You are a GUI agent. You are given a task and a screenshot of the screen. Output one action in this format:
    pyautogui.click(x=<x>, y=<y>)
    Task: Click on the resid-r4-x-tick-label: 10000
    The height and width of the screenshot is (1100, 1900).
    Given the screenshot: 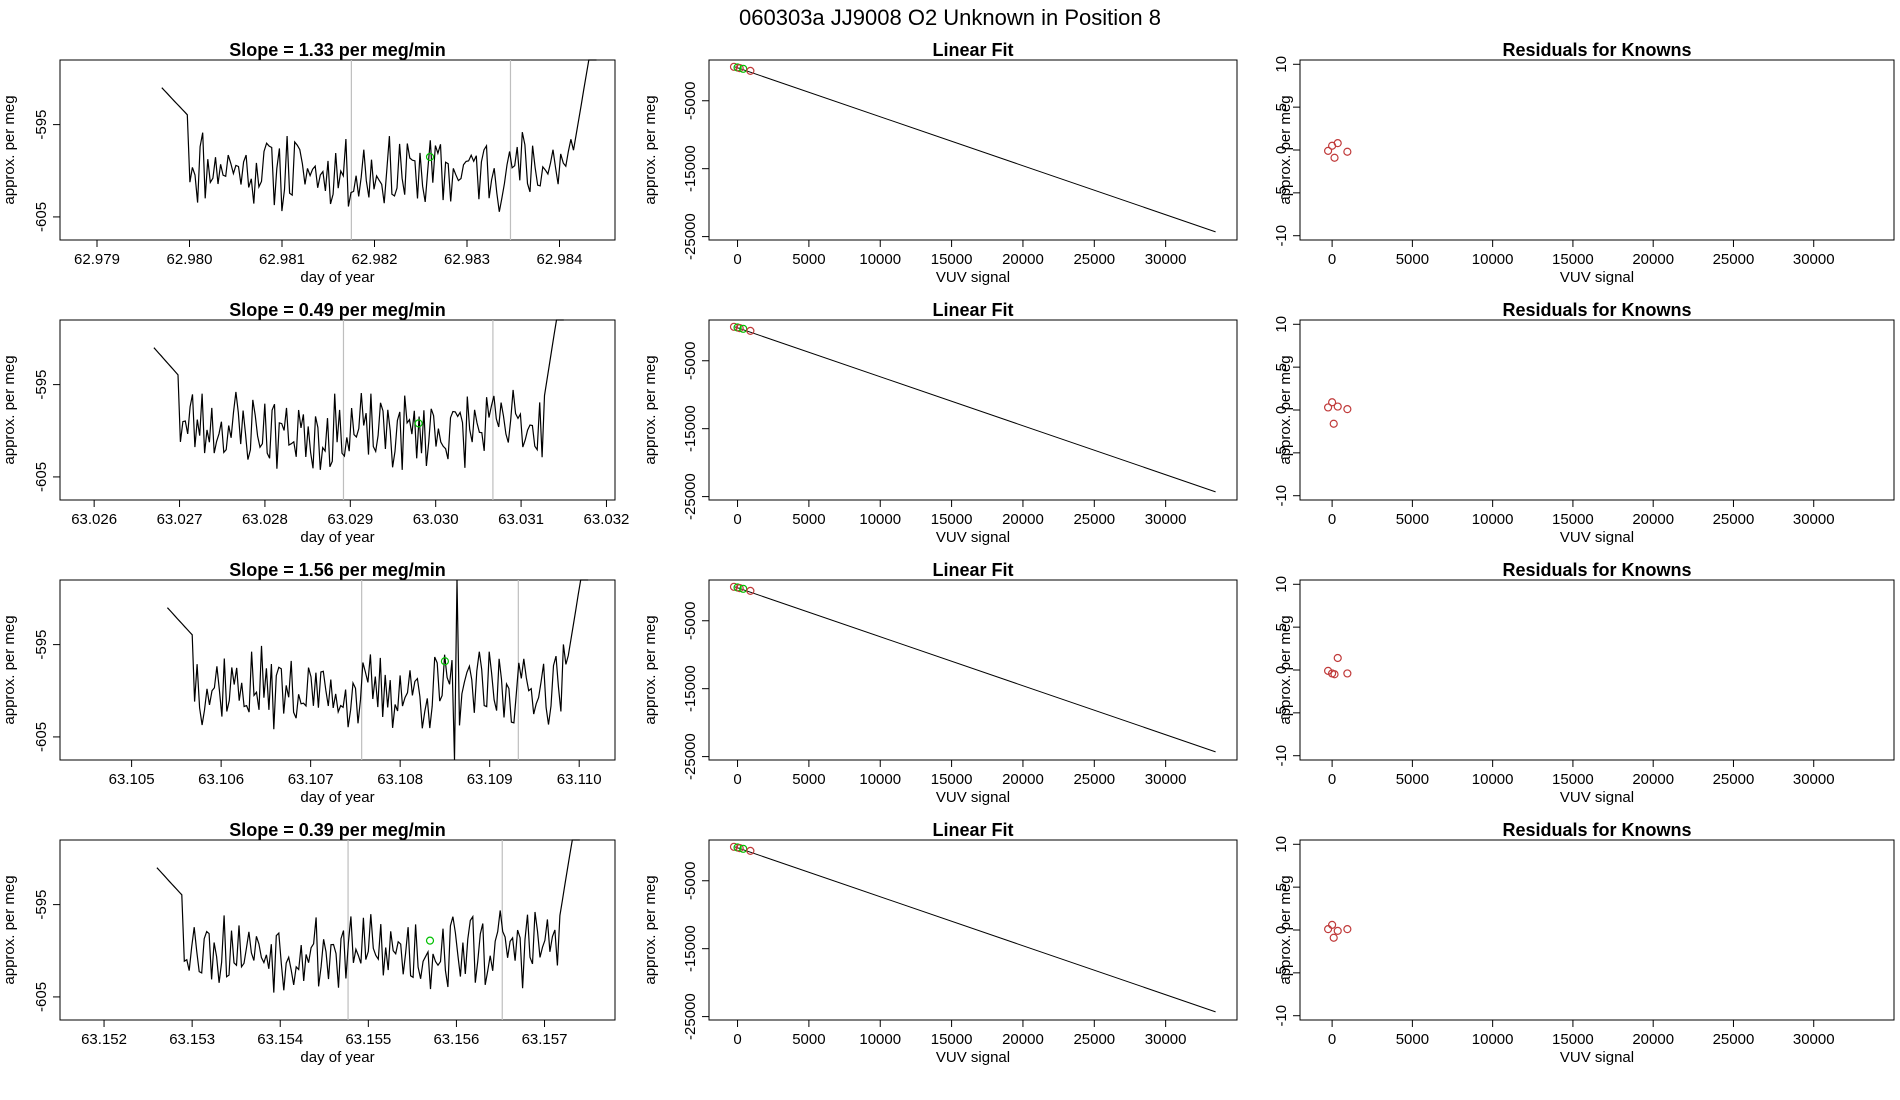 What is the action you would take?
    pyautogui.click(x=1493, y=1039)
    